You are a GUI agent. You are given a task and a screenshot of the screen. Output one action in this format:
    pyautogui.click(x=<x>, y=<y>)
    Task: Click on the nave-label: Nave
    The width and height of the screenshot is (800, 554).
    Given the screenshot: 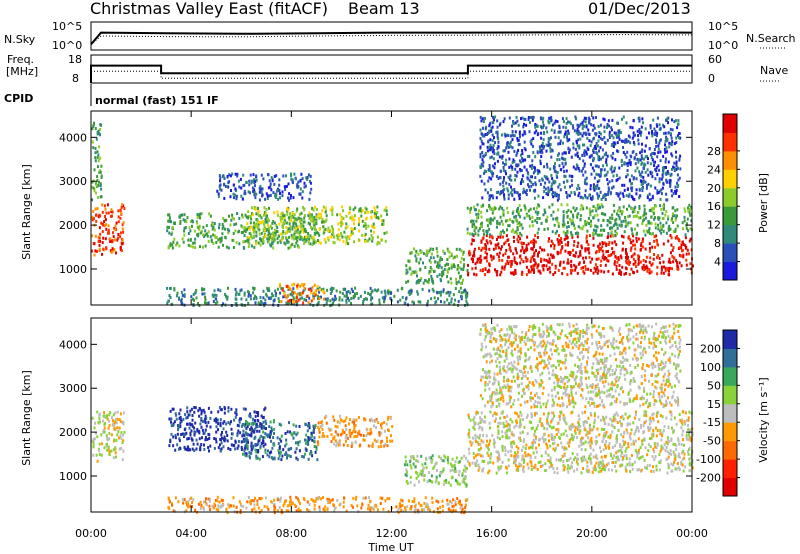 What is the action you would take?
    pyautogui.click(x=774, y=70)
    